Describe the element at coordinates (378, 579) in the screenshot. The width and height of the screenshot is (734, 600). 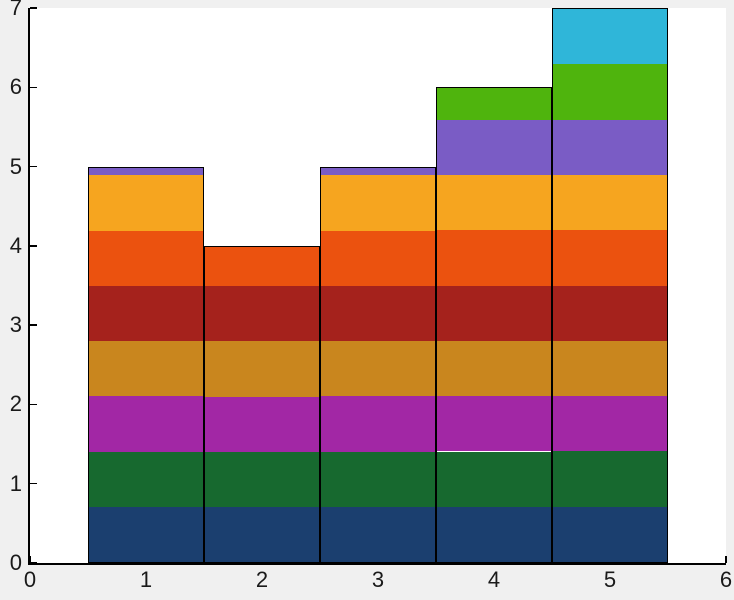
I see `x-tick-label: 3` at that location.